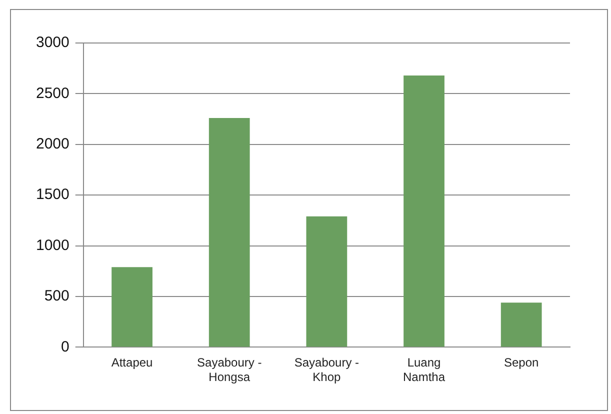 The width and height of the screenshot is (611, 414). What do you see at coordinates (65, 347) in the screenshot?
I see `y-tick-label: 0` at bounding box center [65, 347].